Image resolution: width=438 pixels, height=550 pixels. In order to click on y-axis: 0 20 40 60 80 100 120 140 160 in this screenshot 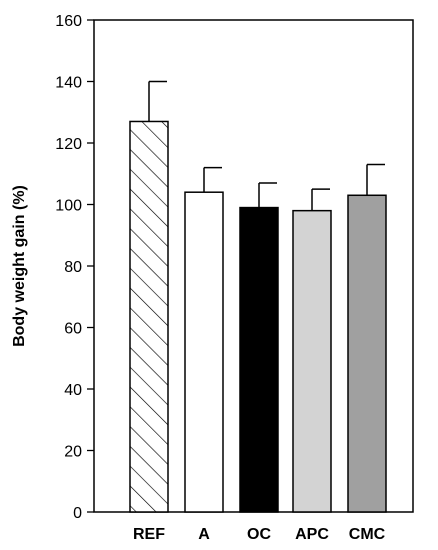, I will do `click(74, 267)`.